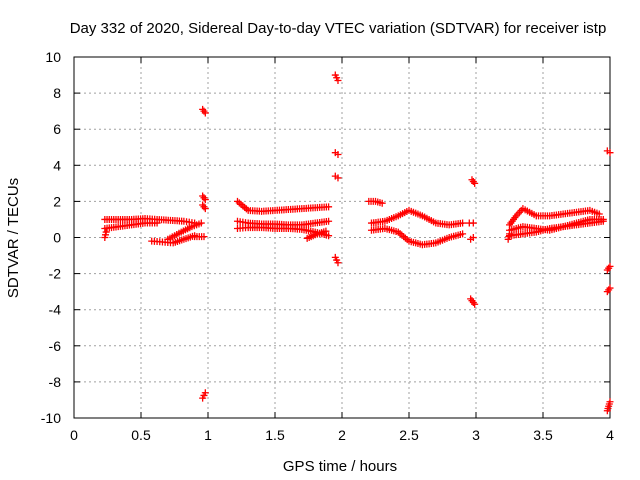 This screenshot has width=640, height=480. I want to click on series-band-a-left-edge, so click(105, 234).